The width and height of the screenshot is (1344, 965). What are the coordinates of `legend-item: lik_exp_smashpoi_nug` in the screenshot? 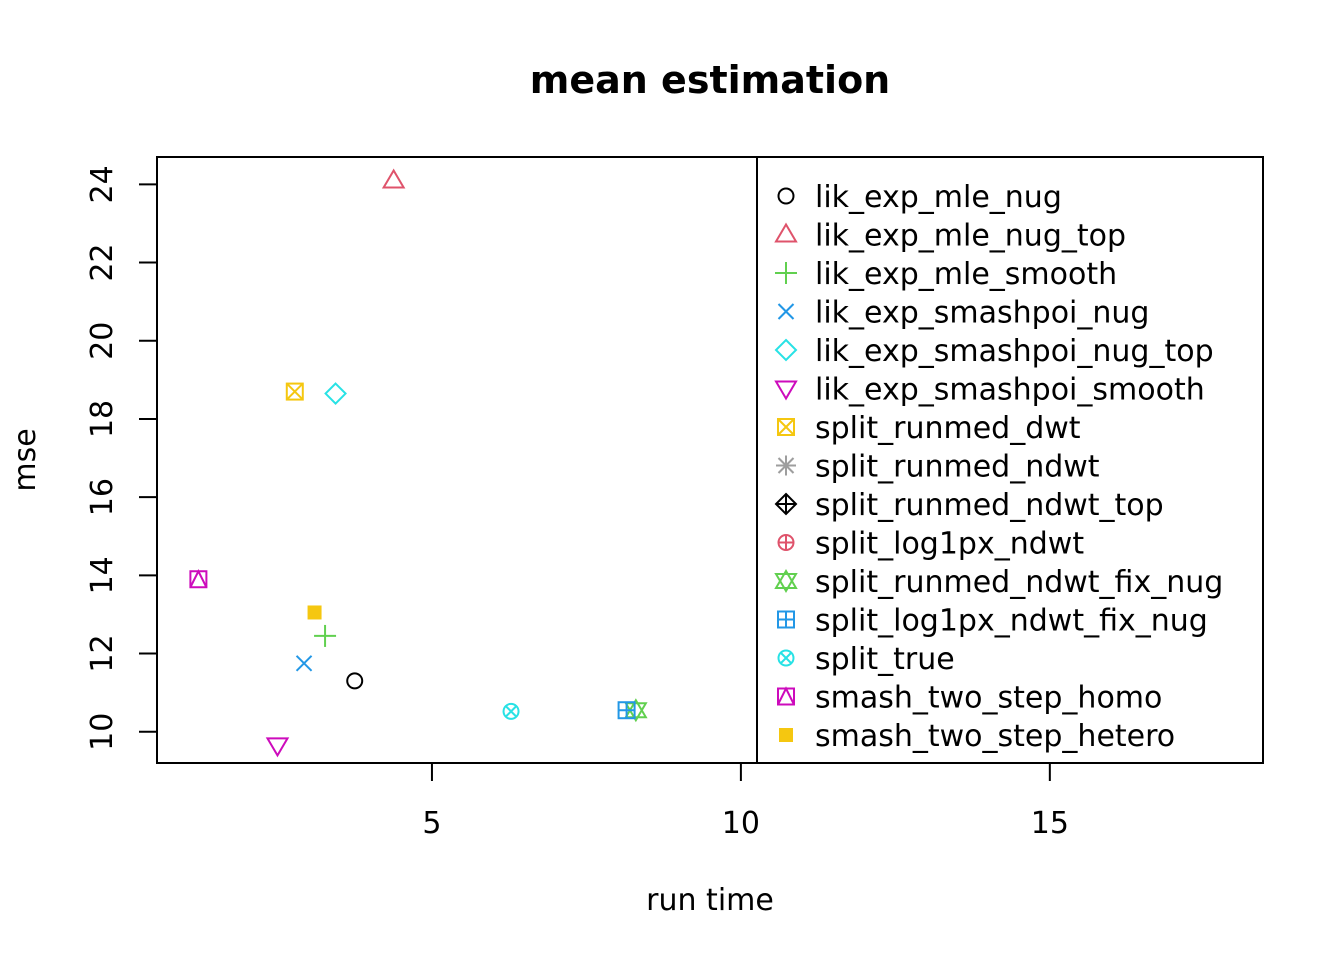 It's located at (963, 313).